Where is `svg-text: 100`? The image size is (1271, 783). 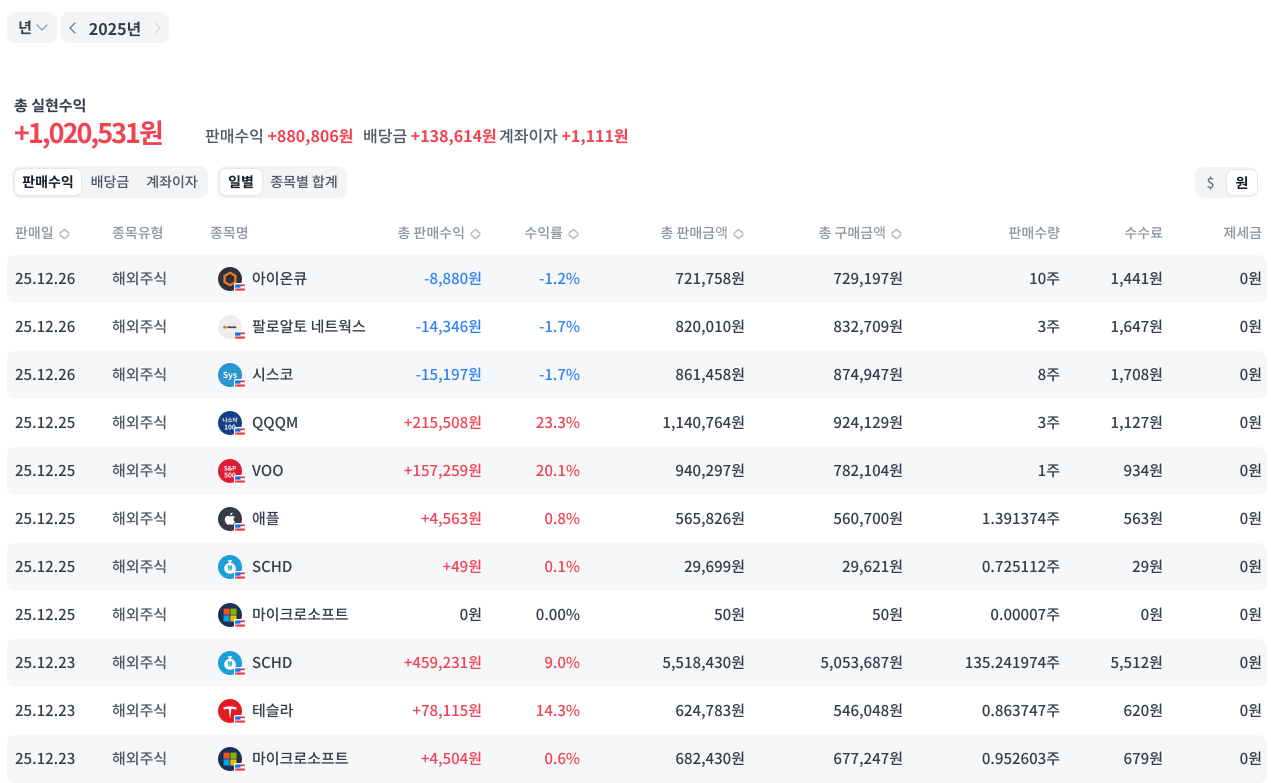 svg-text: 100 is located at coordinates (230, 426).